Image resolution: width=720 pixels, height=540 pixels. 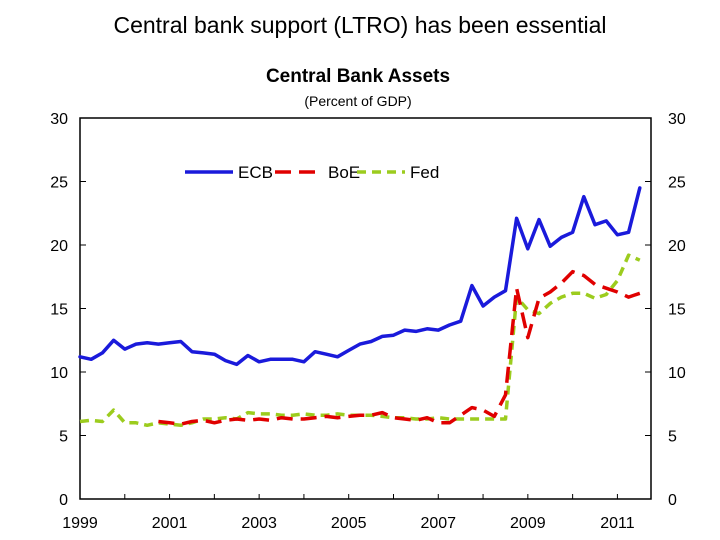 What do you see at coordinates (255, 172) in the screenshot?
I see `legend-label-ecb: ECB` at bounding box center [255, 172].